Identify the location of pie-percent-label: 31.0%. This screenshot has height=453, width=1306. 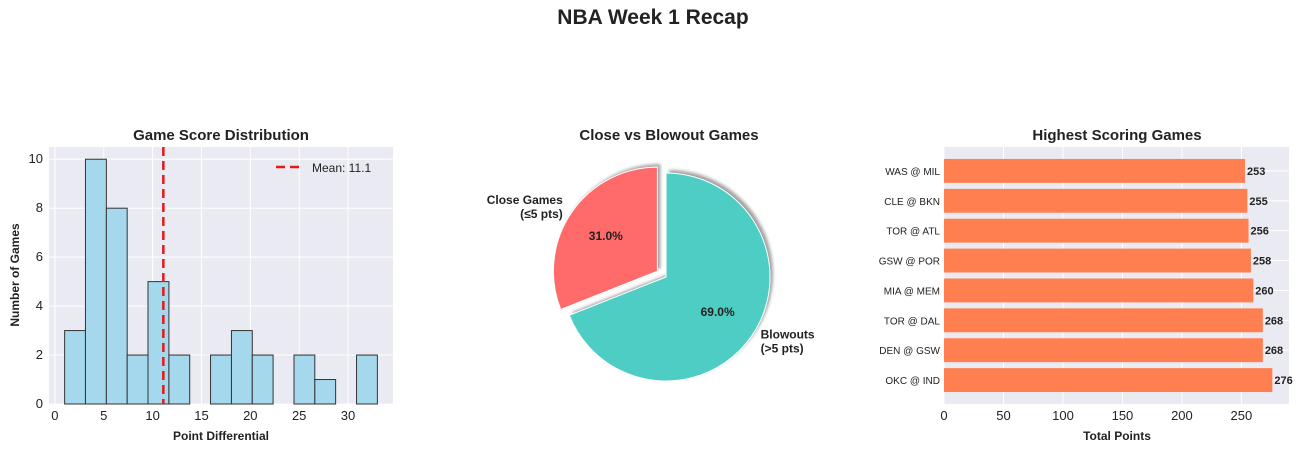
(606, 236).